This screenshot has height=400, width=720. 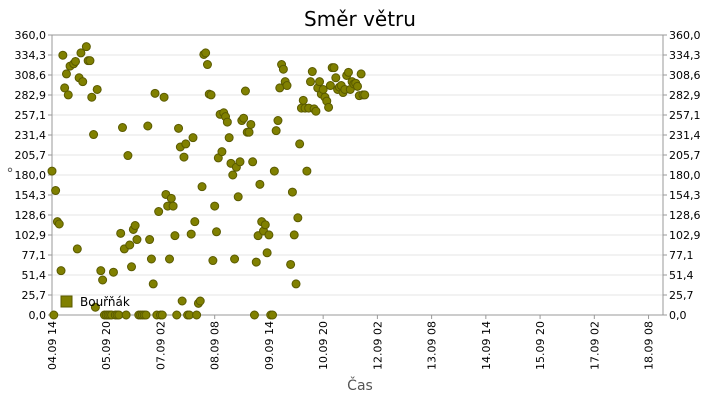 I want to click on x-axis-label: Čas, so click(x=360, y=385).